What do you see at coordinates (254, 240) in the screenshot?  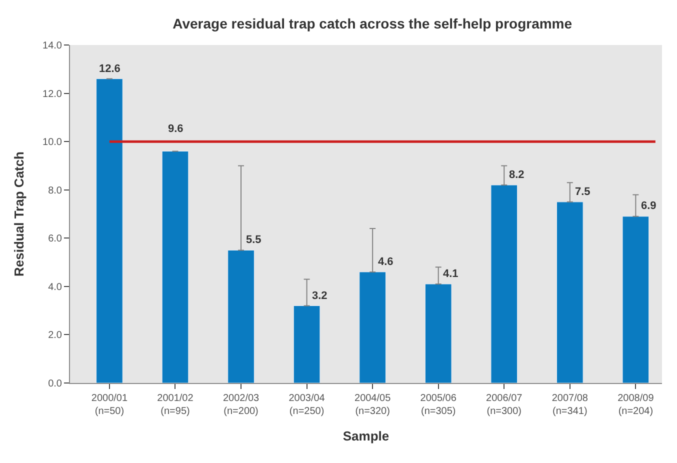 I see `data-label: 5.5` at bounding box center [254, 240].